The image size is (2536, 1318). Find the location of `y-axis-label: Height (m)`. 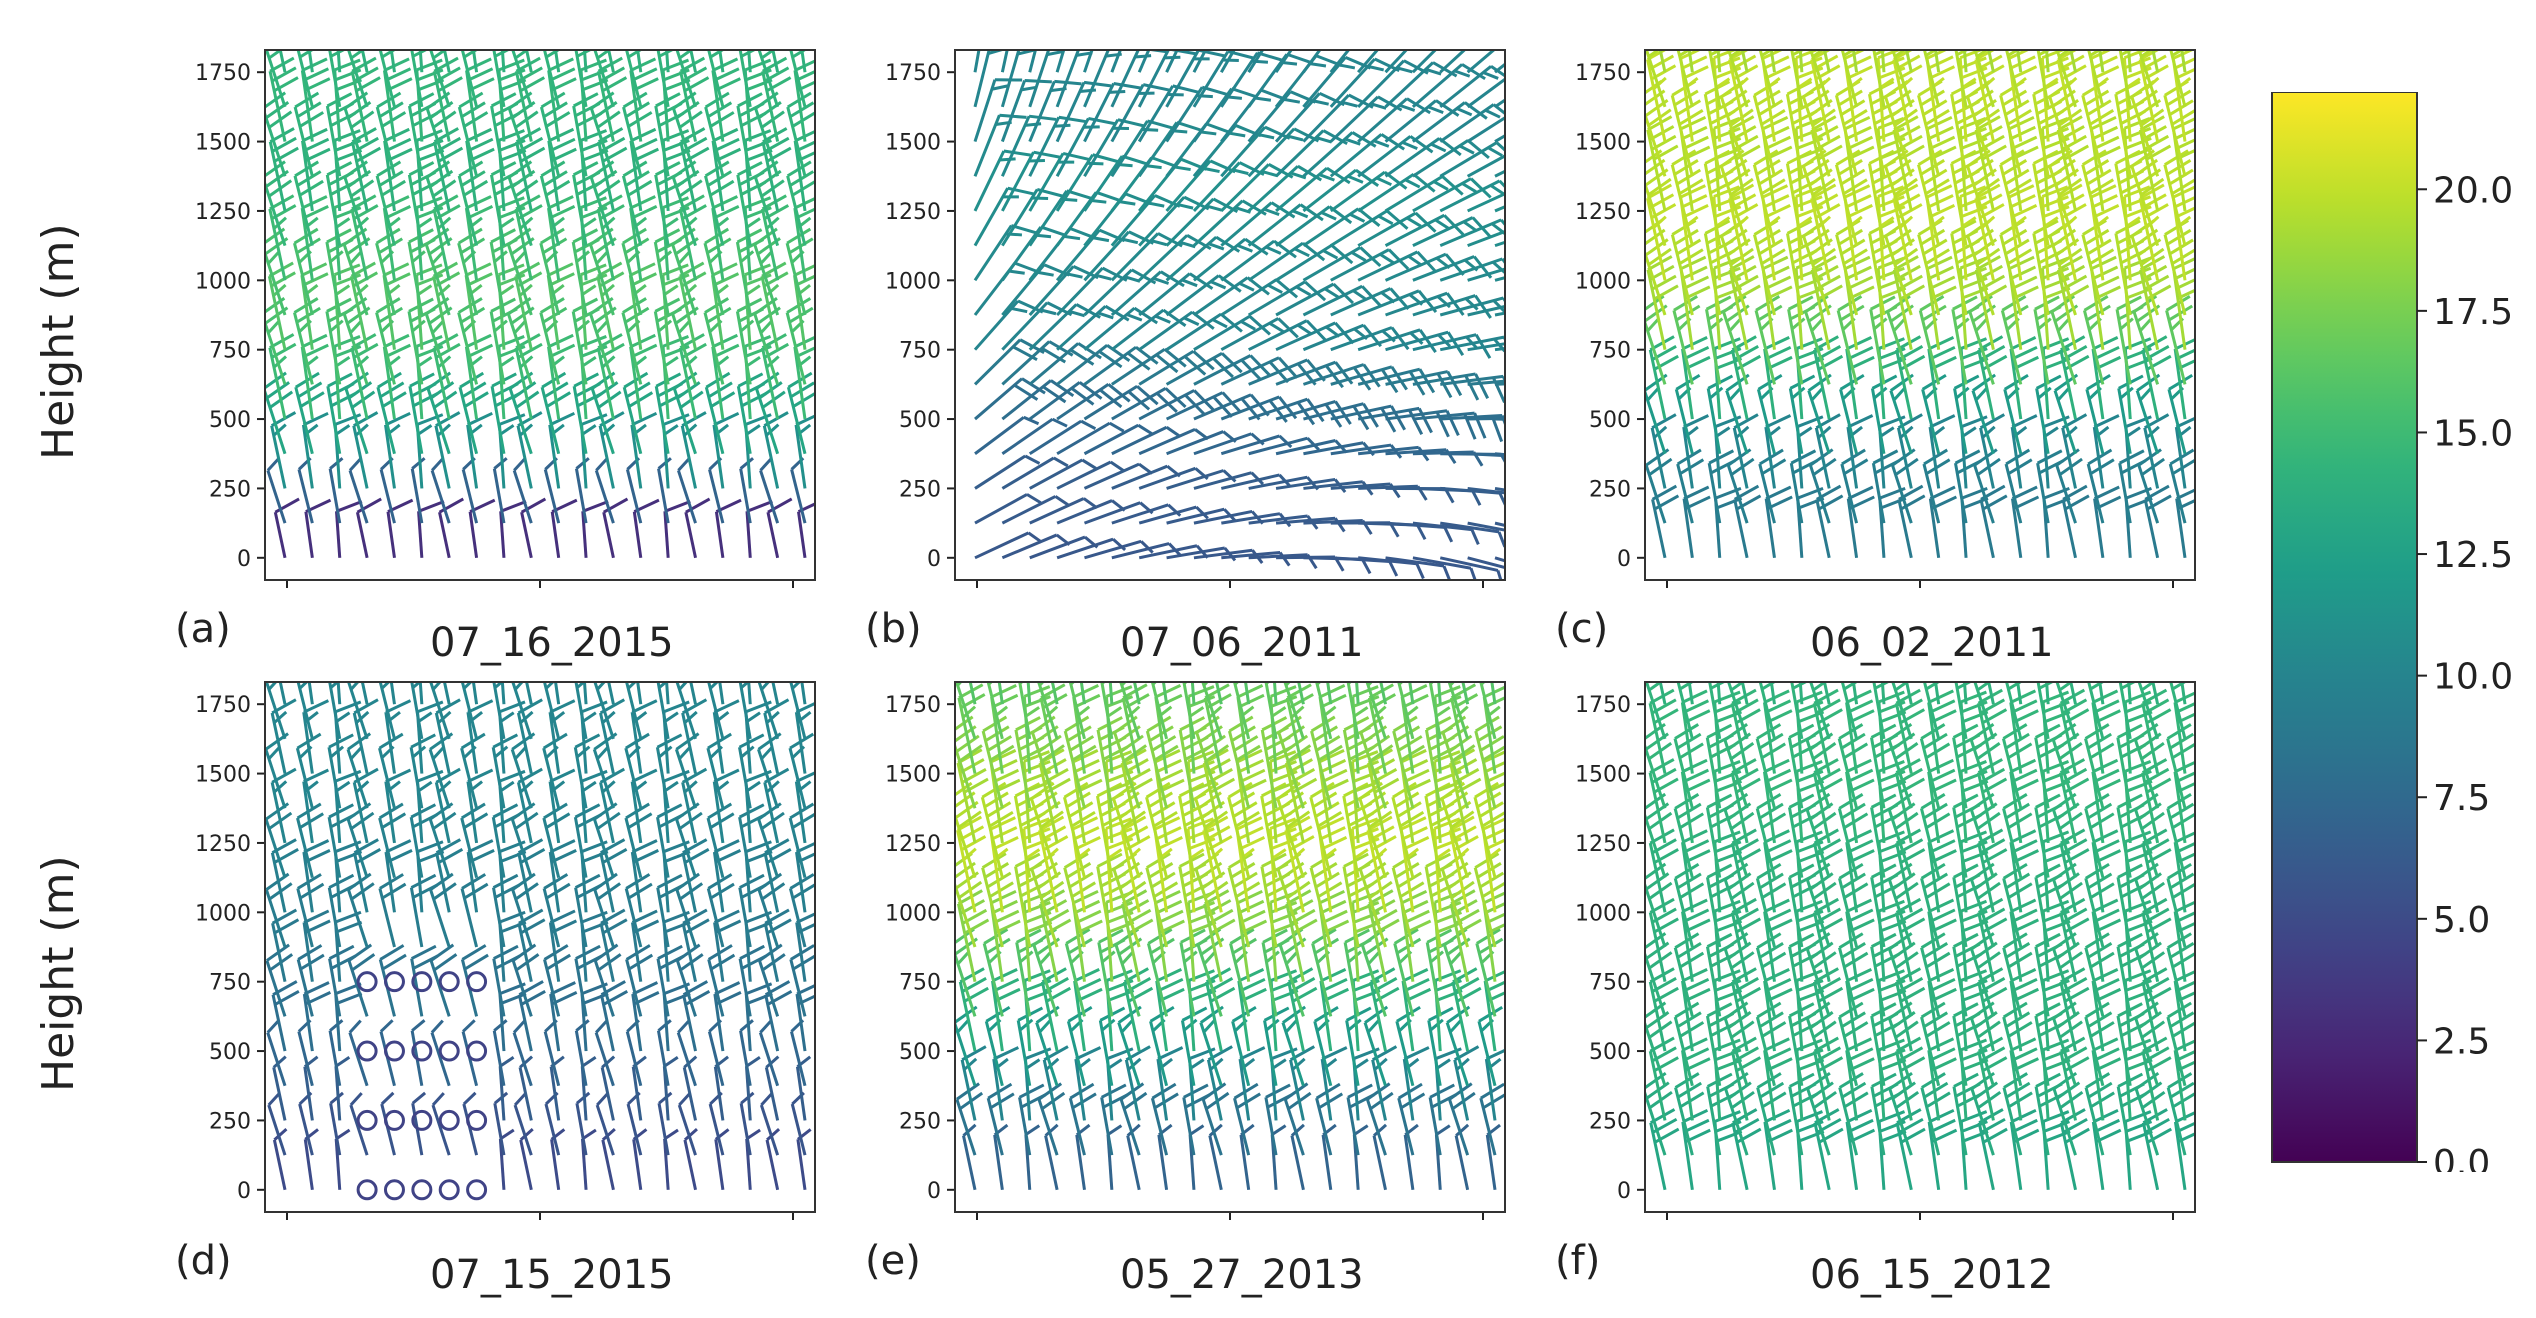

y-axis-label: Height (m) is located at coordinates (58, 973).